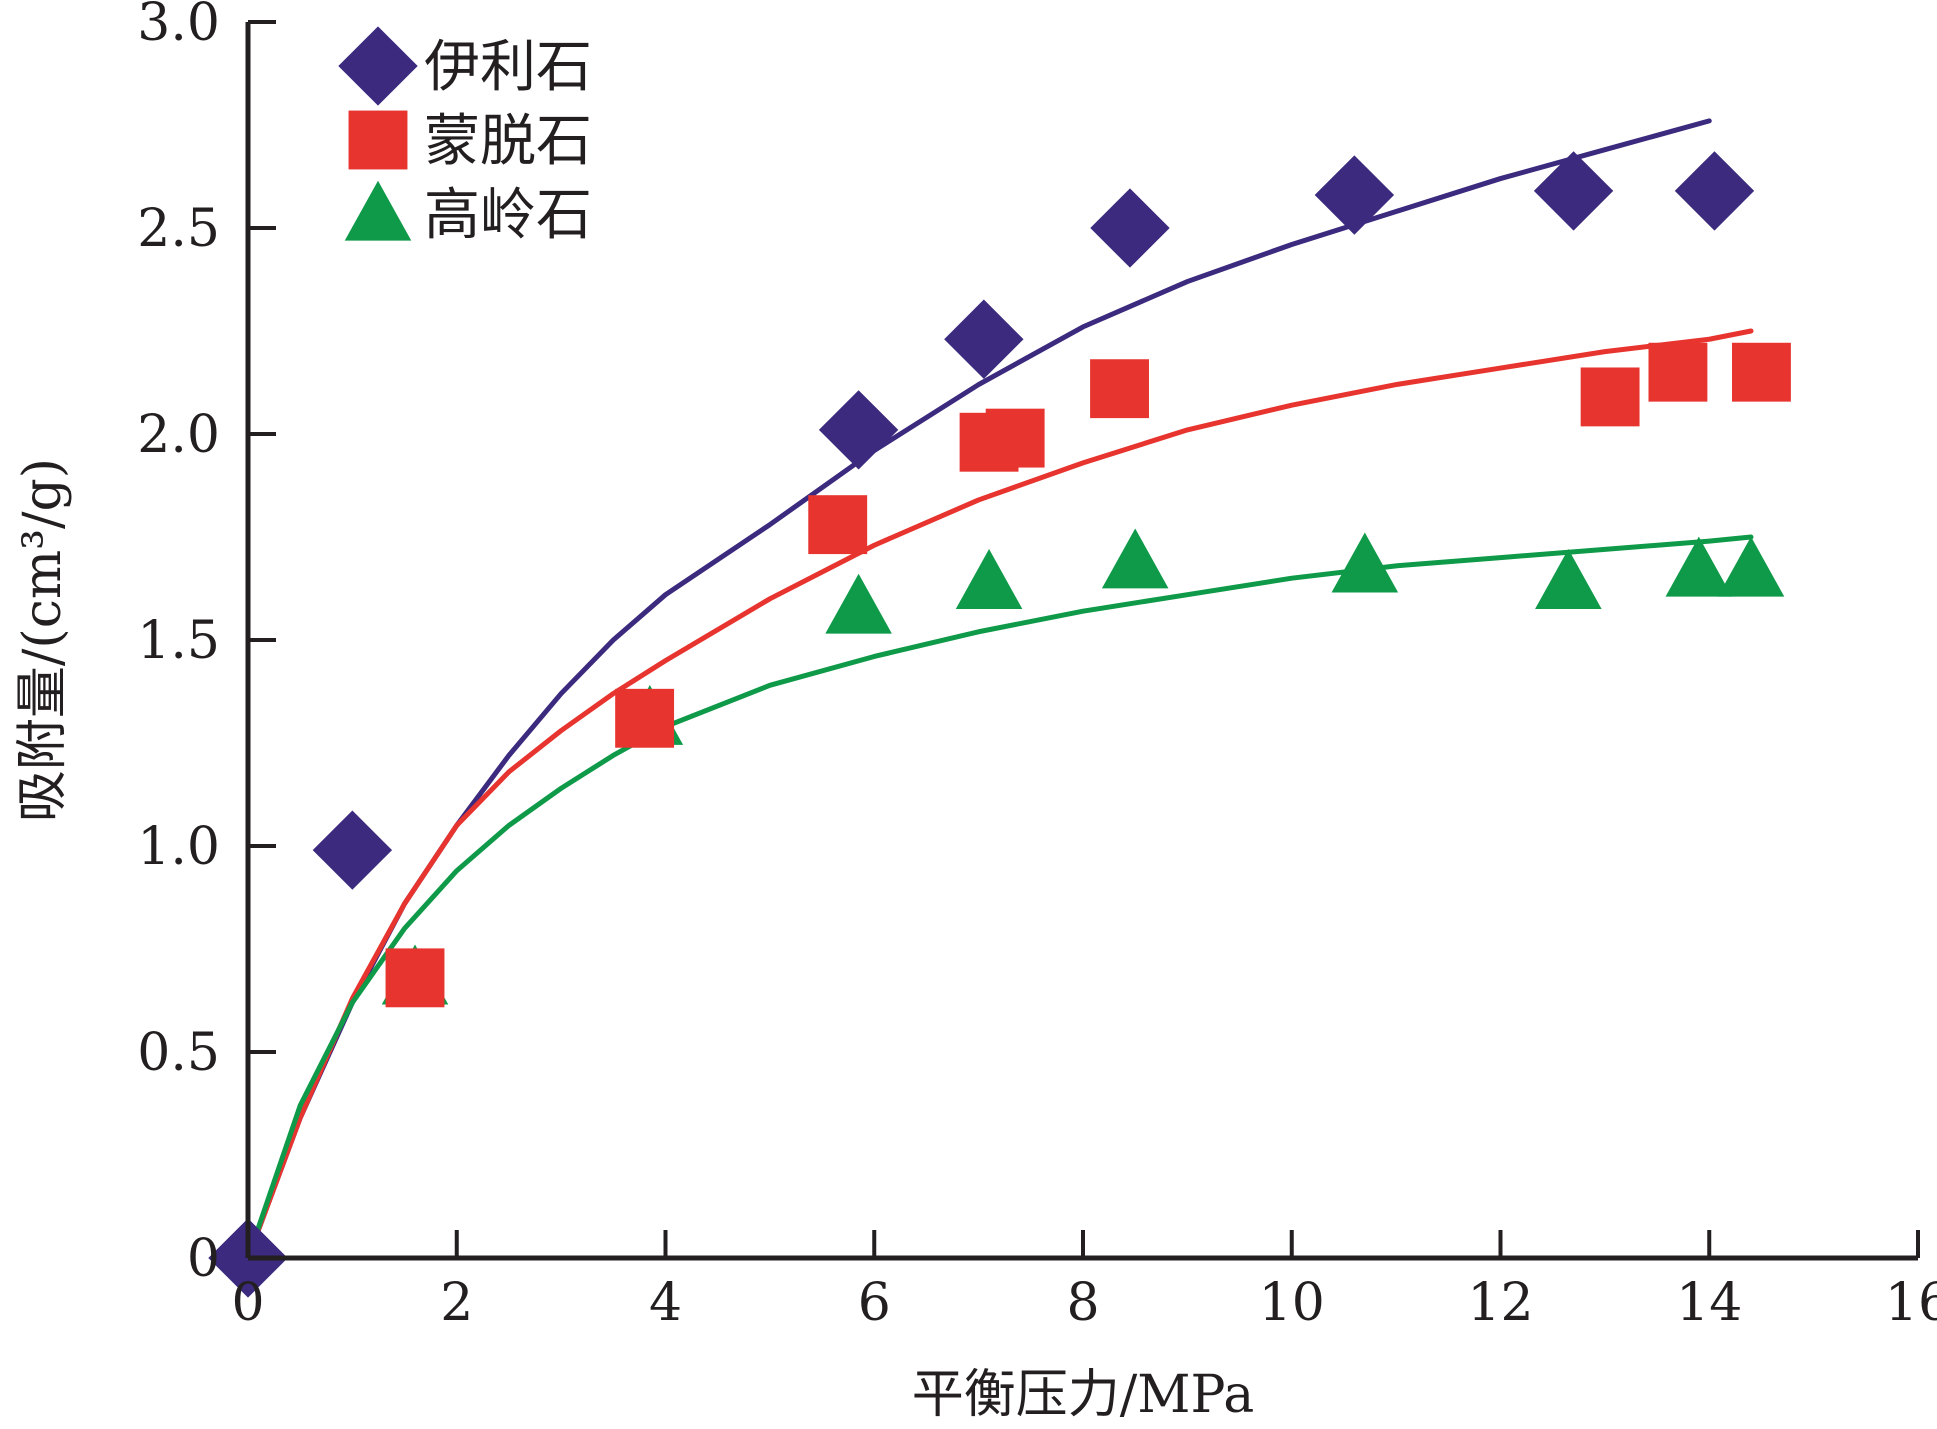 This screenshot has height=1429, width=1937. I want to click on y-tick-label: 2.5, so click(178, 229).